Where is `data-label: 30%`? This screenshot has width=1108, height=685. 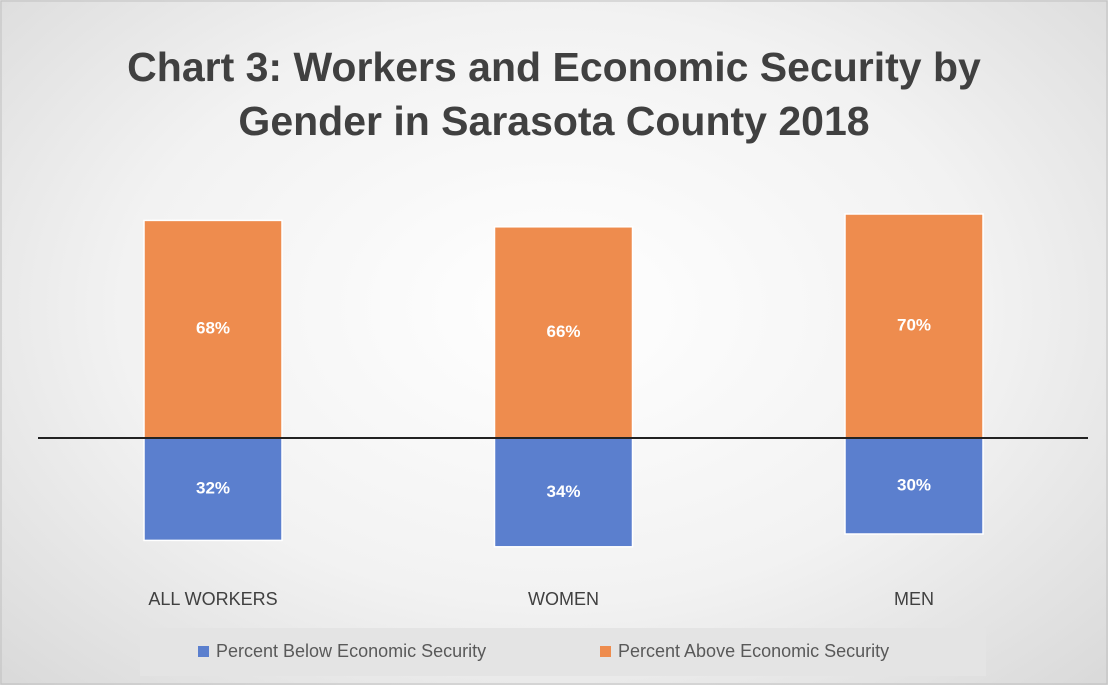
data-label: 30% is located at coordinates (914, 484).